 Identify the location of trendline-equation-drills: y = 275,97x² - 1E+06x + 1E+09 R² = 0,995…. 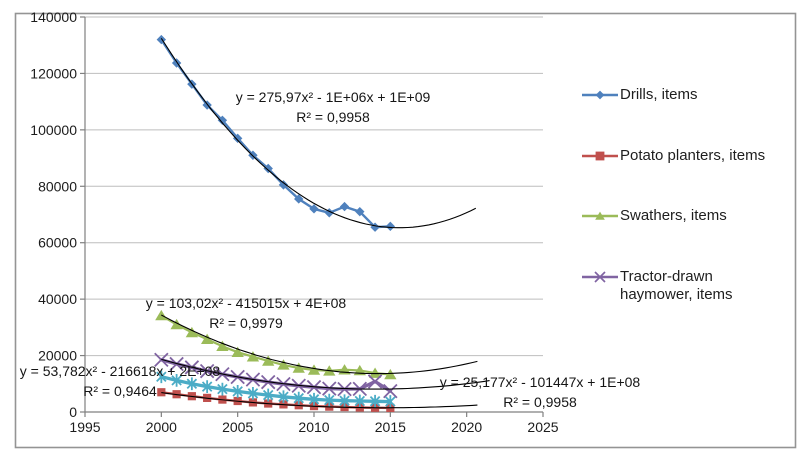
(333, 107).